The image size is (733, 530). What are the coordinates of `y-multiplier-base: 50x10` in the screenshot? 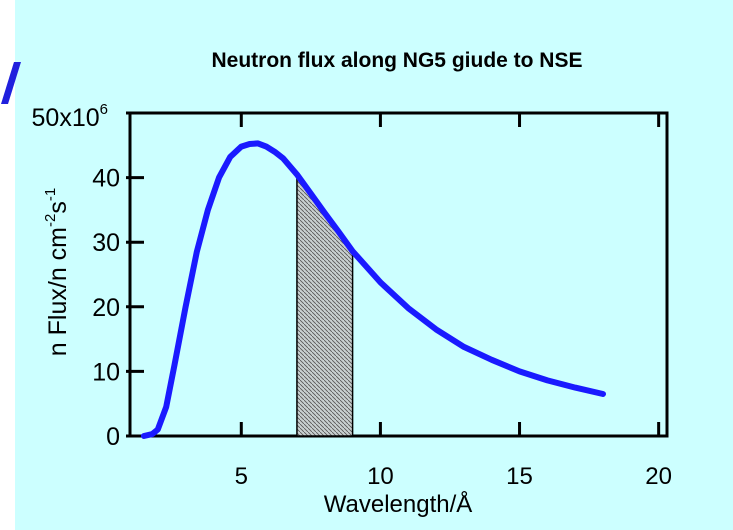 It's located at (66, 118).